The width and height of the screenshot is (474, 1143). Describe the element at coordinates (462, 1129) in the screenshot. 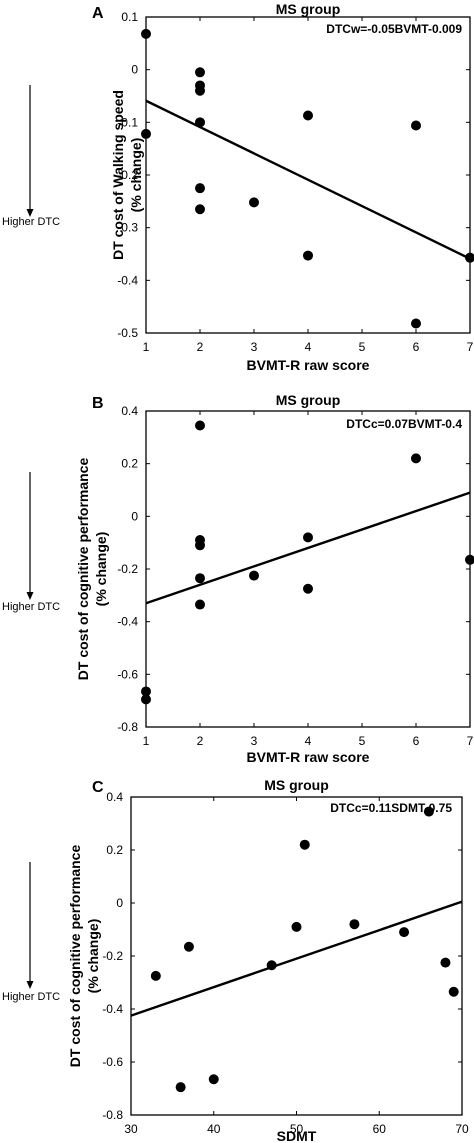

I see `x-tick-label: 70` at that location.